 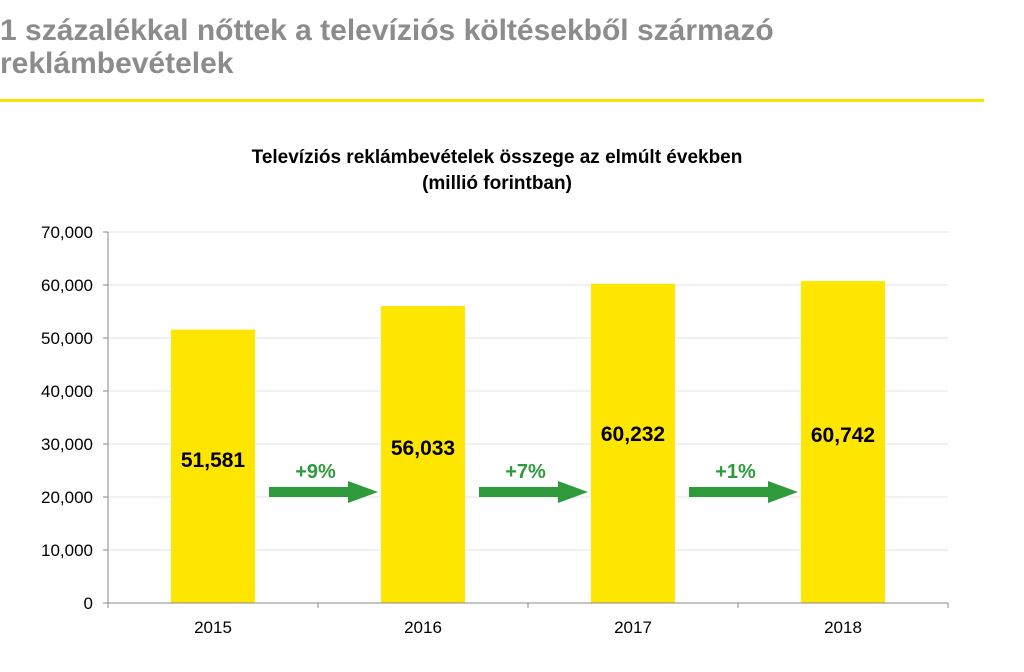 I want to click on value-label-2017: 60,232, so click(x=633, y=434).